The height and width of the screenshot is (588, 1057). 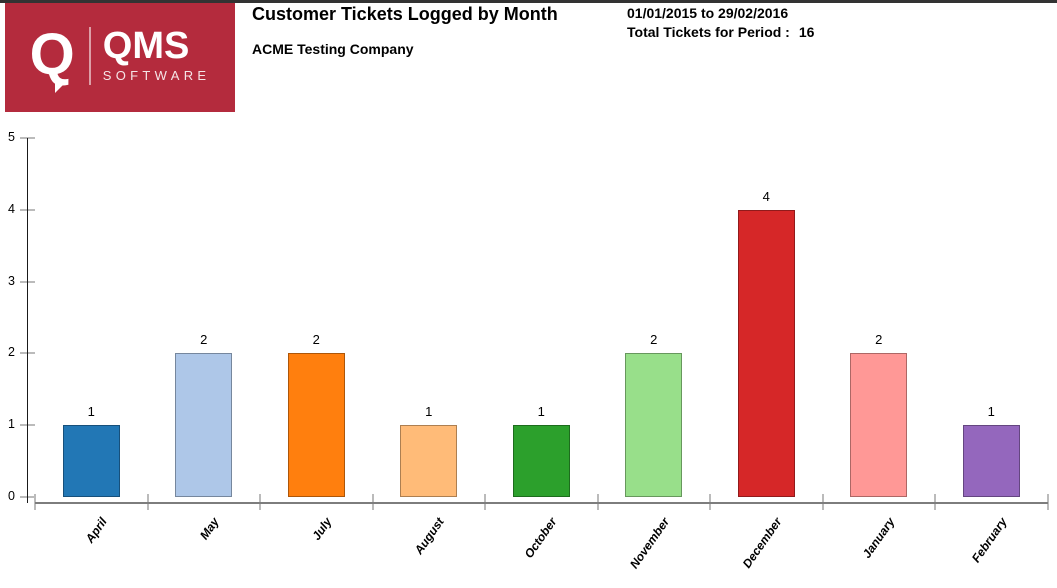 What do you see at coordinates (11, 208) in the screenshot?
I see `y-tick-label: 4` at bounding box center [11, 208].